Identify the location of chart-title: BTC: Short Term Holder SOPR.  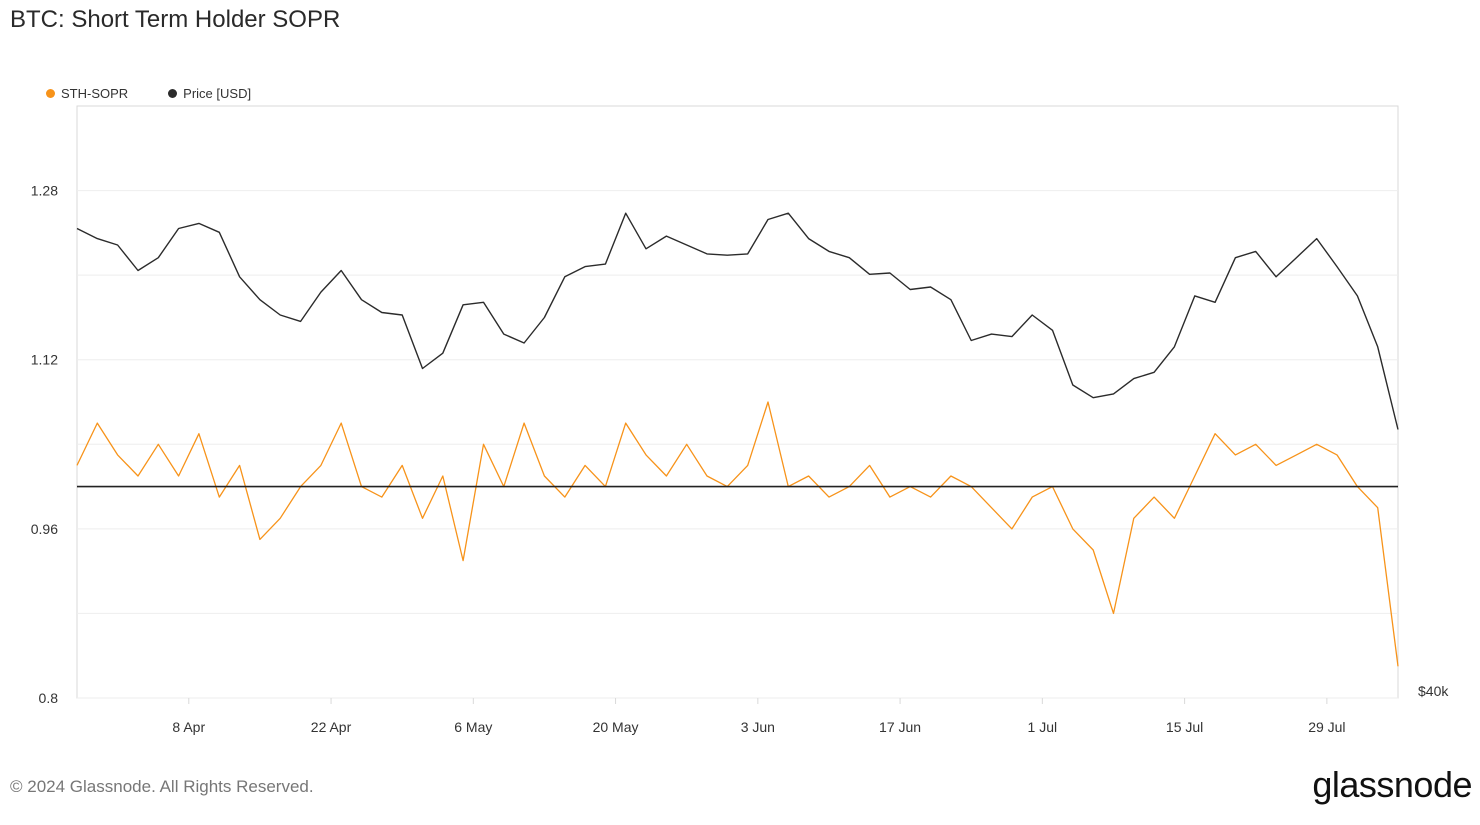
(175, 19).